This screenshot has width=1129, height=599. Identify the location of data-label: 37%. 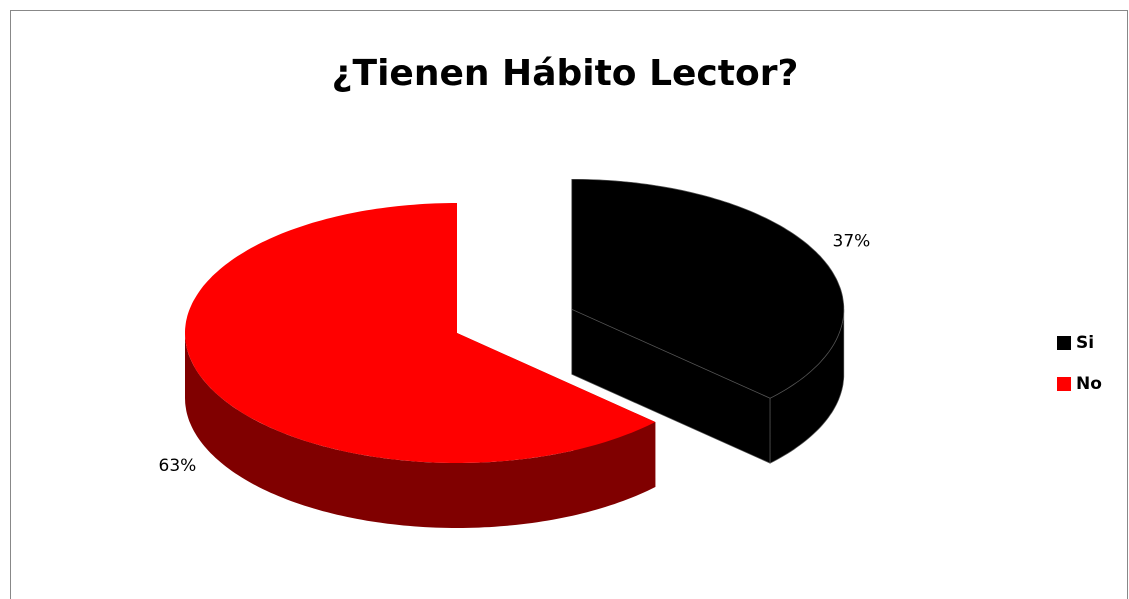
(852, 241).